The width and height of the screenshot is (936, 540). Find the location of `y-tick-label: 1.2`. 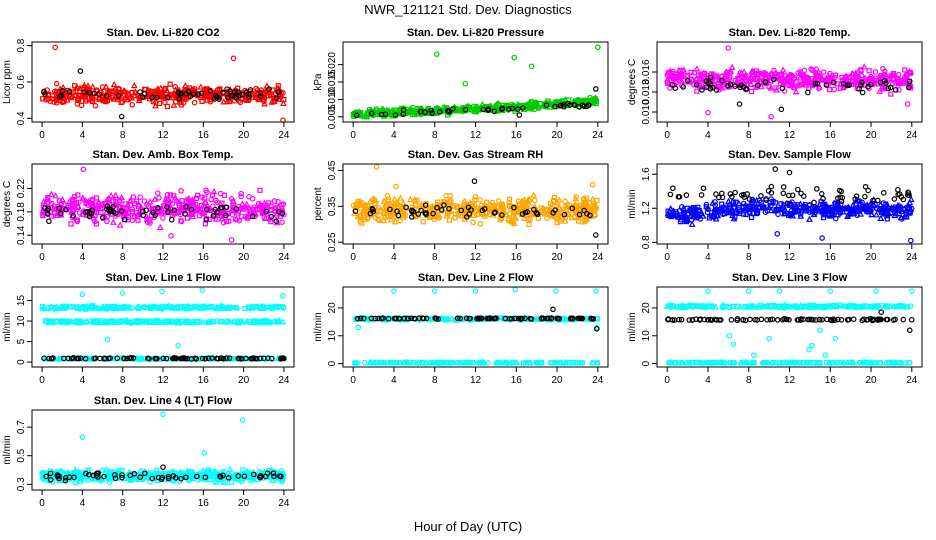

y-tick-label: 1.2 is located at coordinates (646, 208).